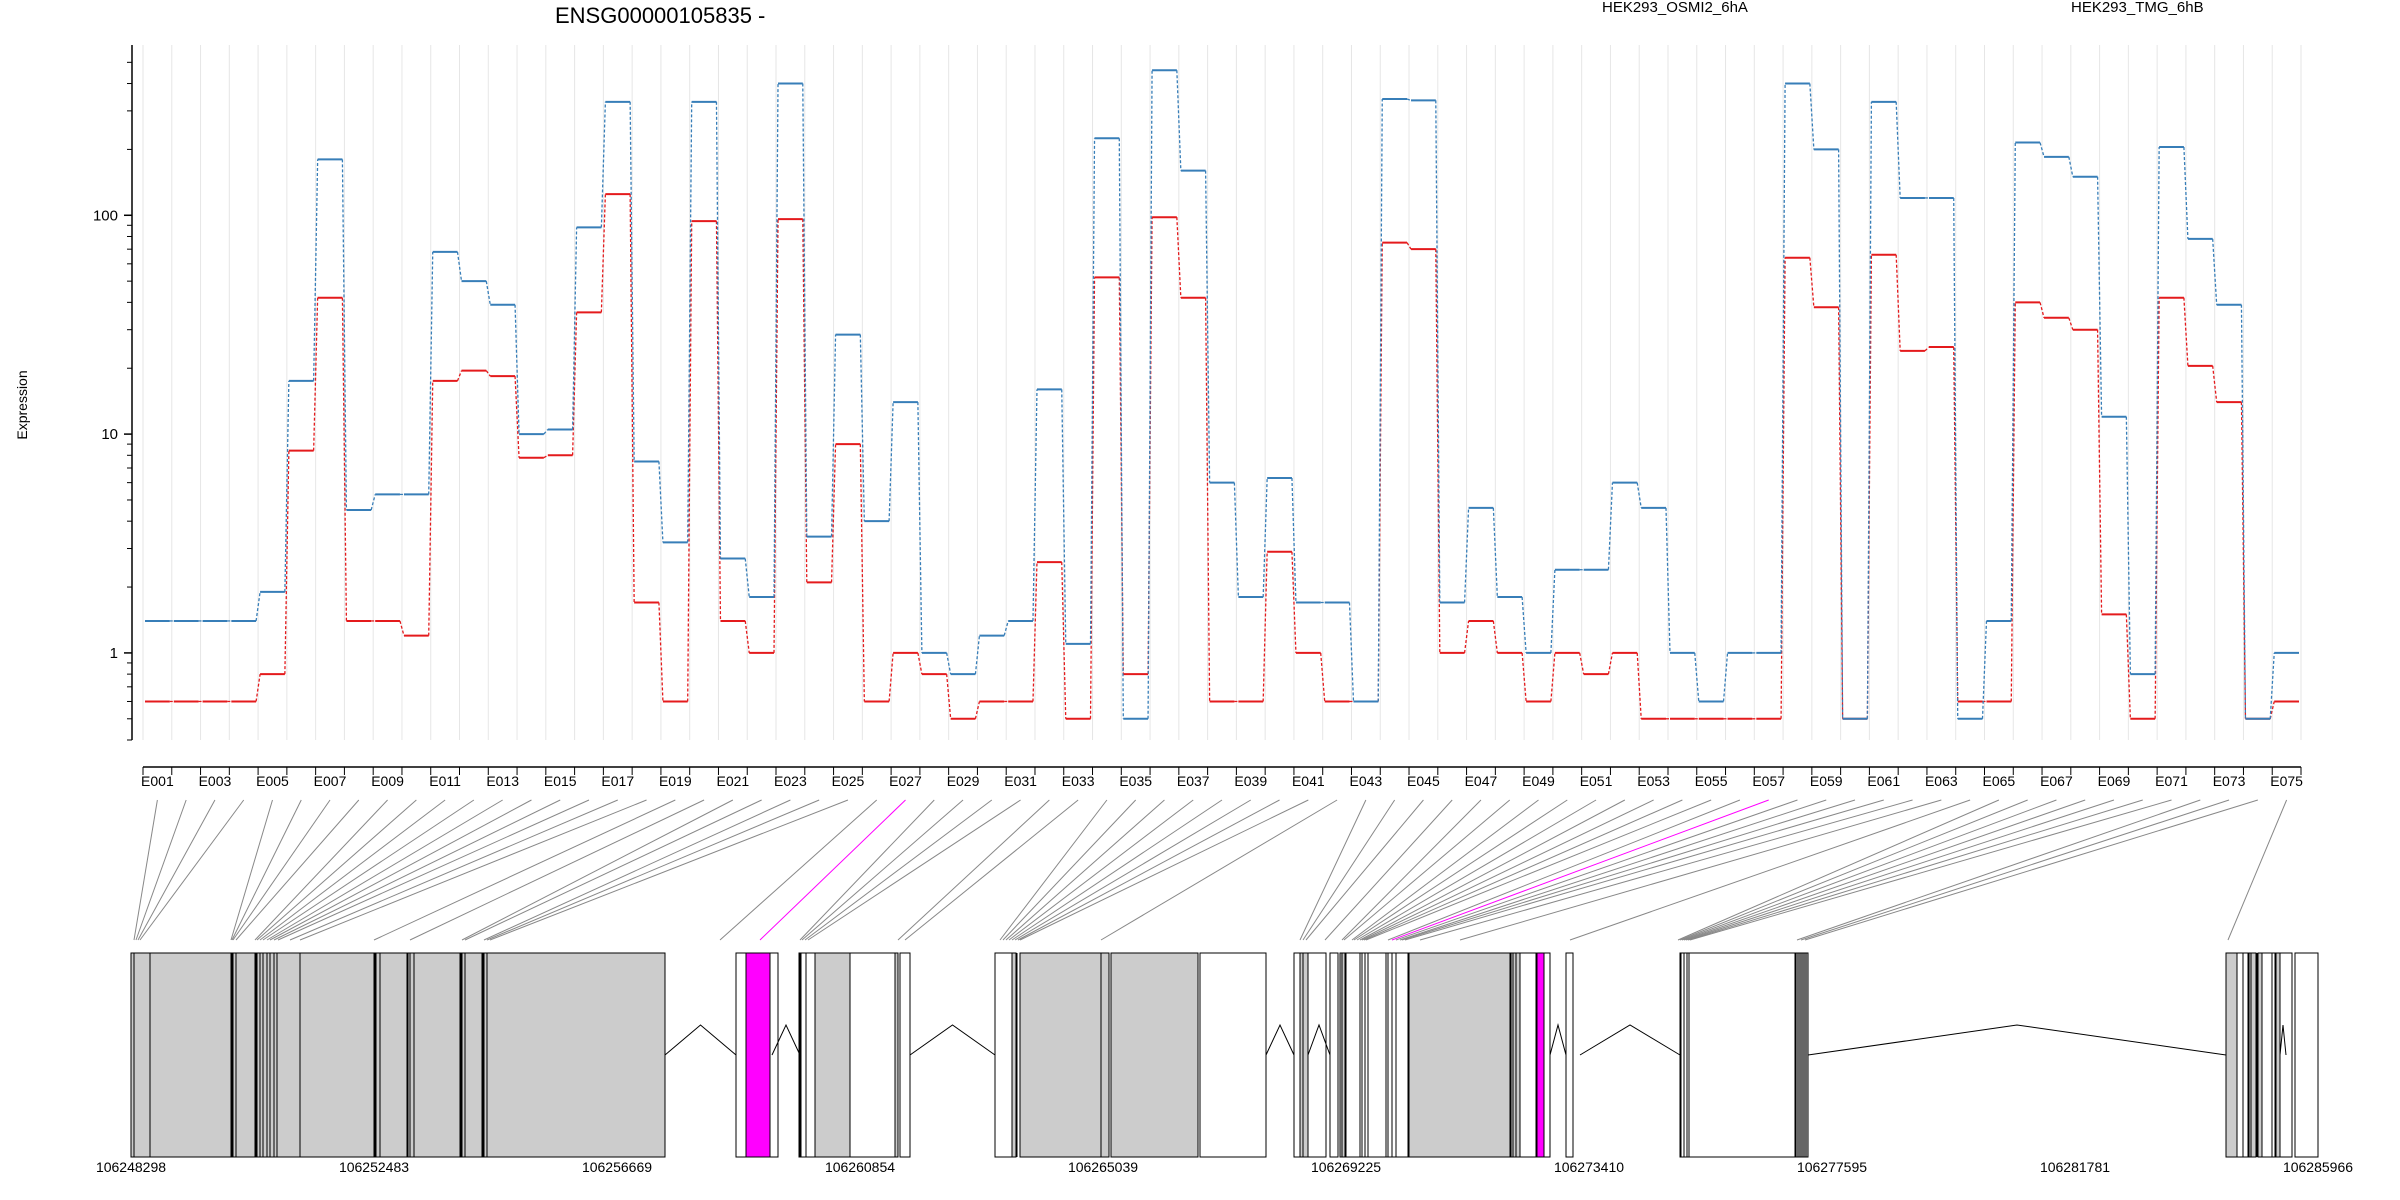 The image size is (2400, 1200). I want to click on x-tick-label: E071, so click(2171, 781).